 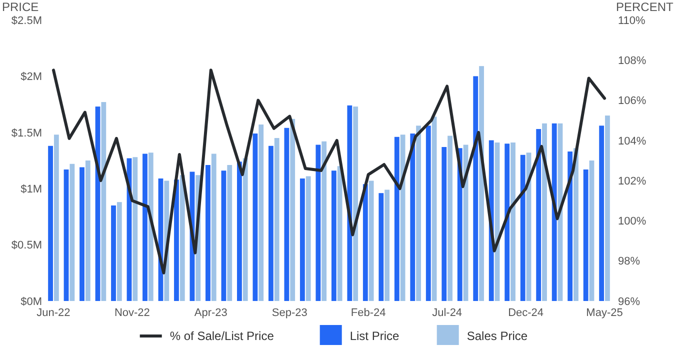 What do you see at coordinates (526, 313) in the screenshot?
I see `x-tick-label: Dec-24` at bounding box center [526, 313].